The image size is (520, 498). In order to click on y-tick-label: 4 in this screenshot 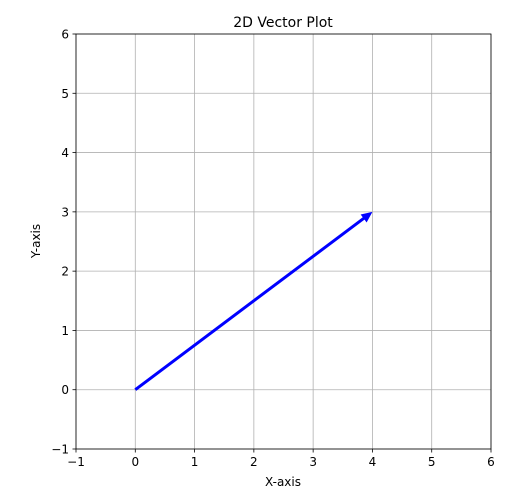, I will do `click(65, 153)`.